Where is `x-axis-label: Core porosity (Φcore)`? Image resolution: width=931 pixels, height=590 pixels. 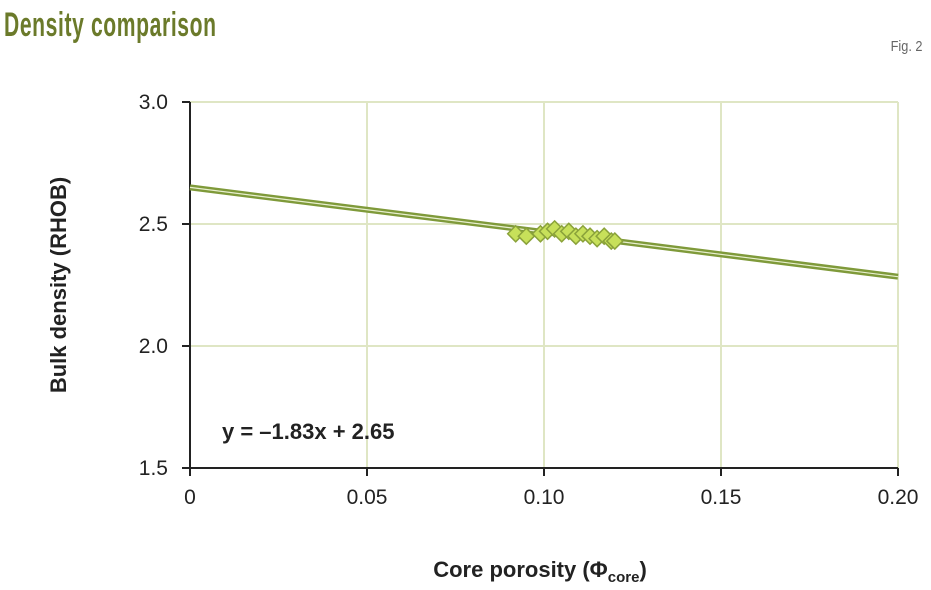
x-axis-label: Core porosity (Φcore) is located at coordinates (540, 571).